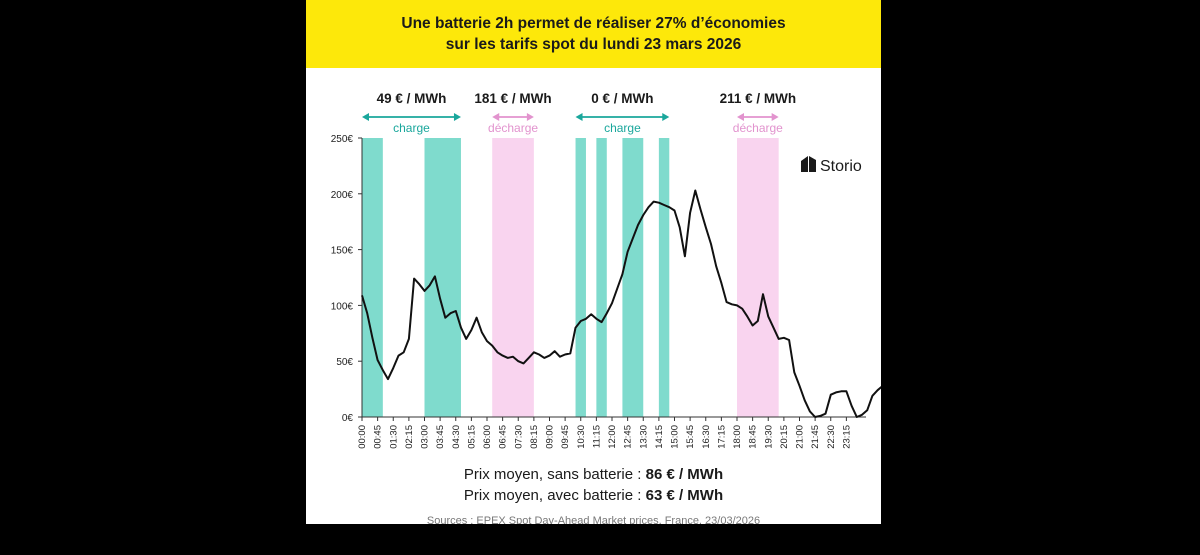 This screenshot has width=1200, height=555. Describe the element at coordinates (612, 437) in the screenshot. I see `x-tick-label-16: 12:00` at that location.